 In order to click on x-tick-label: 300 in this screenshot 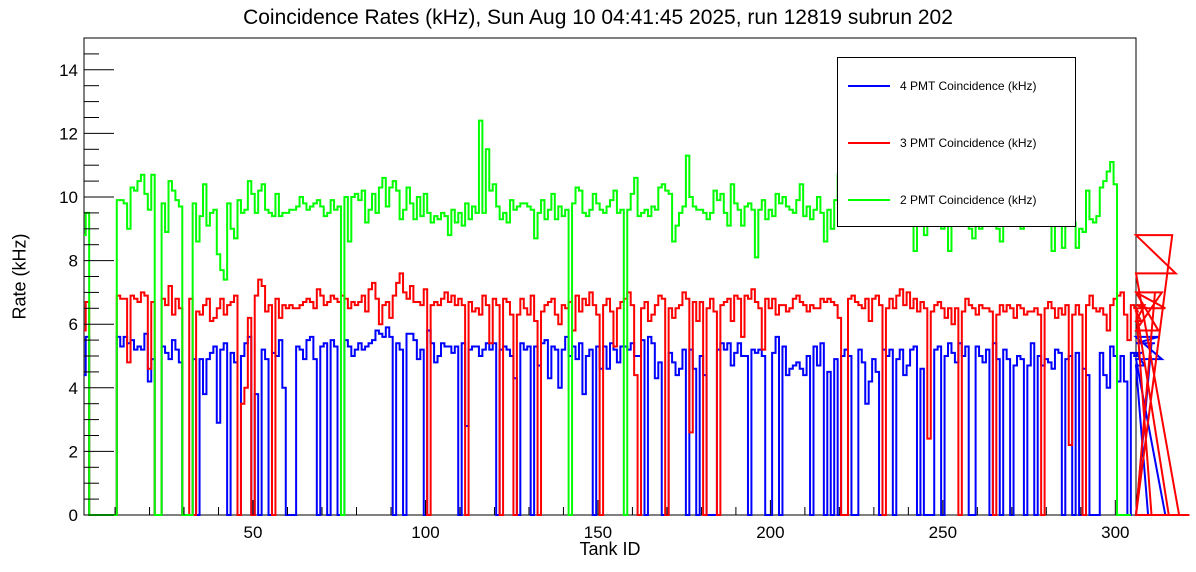, I will do `click(1115, 532)`.